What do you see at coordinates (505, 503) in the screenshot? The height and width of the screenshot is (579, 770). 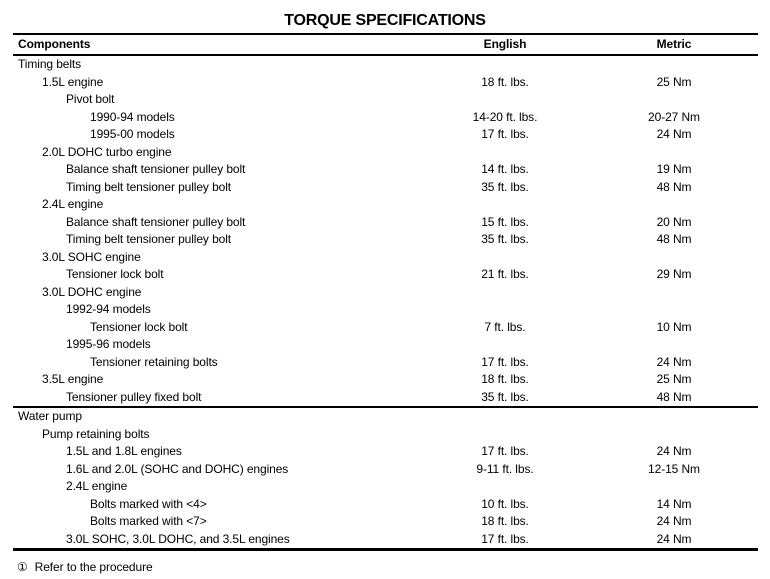 I see `english-value-cell: 10 ft. lbs.` at bounding box center [505, 503].